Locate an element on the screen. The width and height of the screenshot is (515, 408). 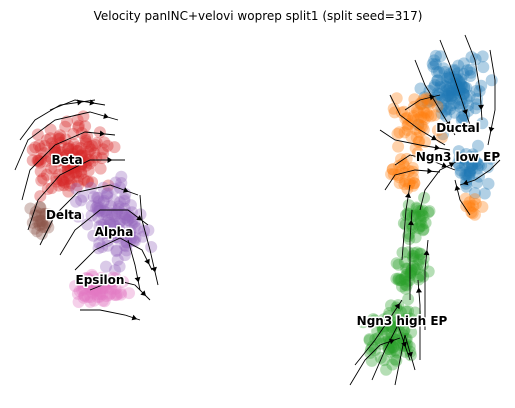
cluster-label-alpha: Alpha is located at coordinates (114, 232).